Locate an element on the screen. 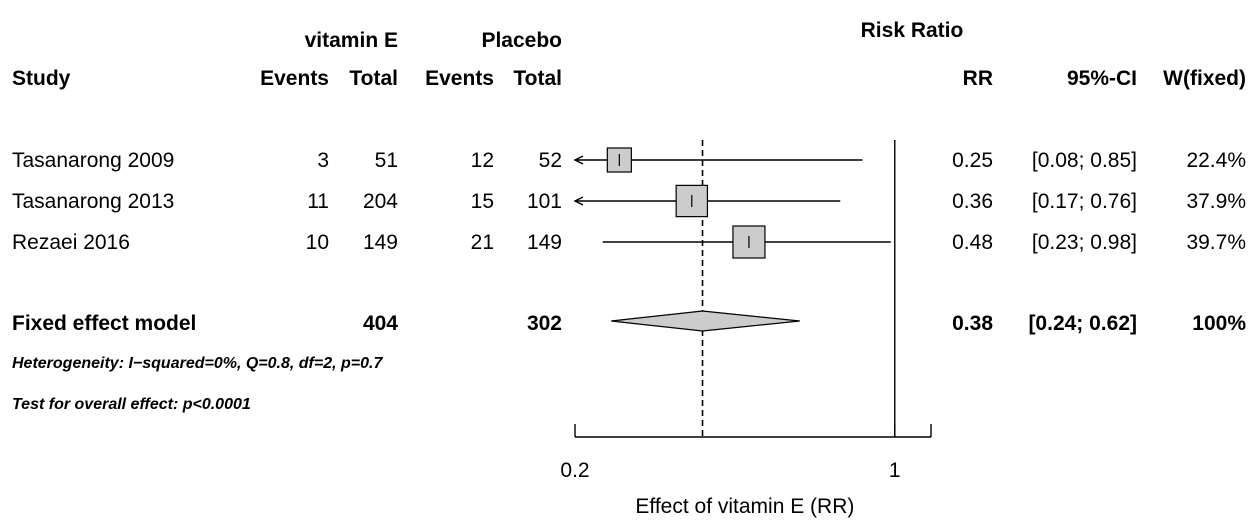  study-name: Rezaei 2016 is located at coordinates (71, 242).